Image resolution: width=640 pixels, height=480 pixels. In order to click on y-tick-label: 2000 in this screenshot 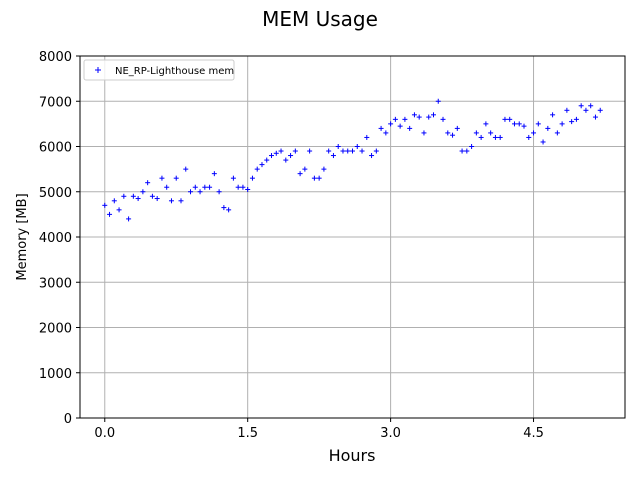, I will do `click(55, 329)`.